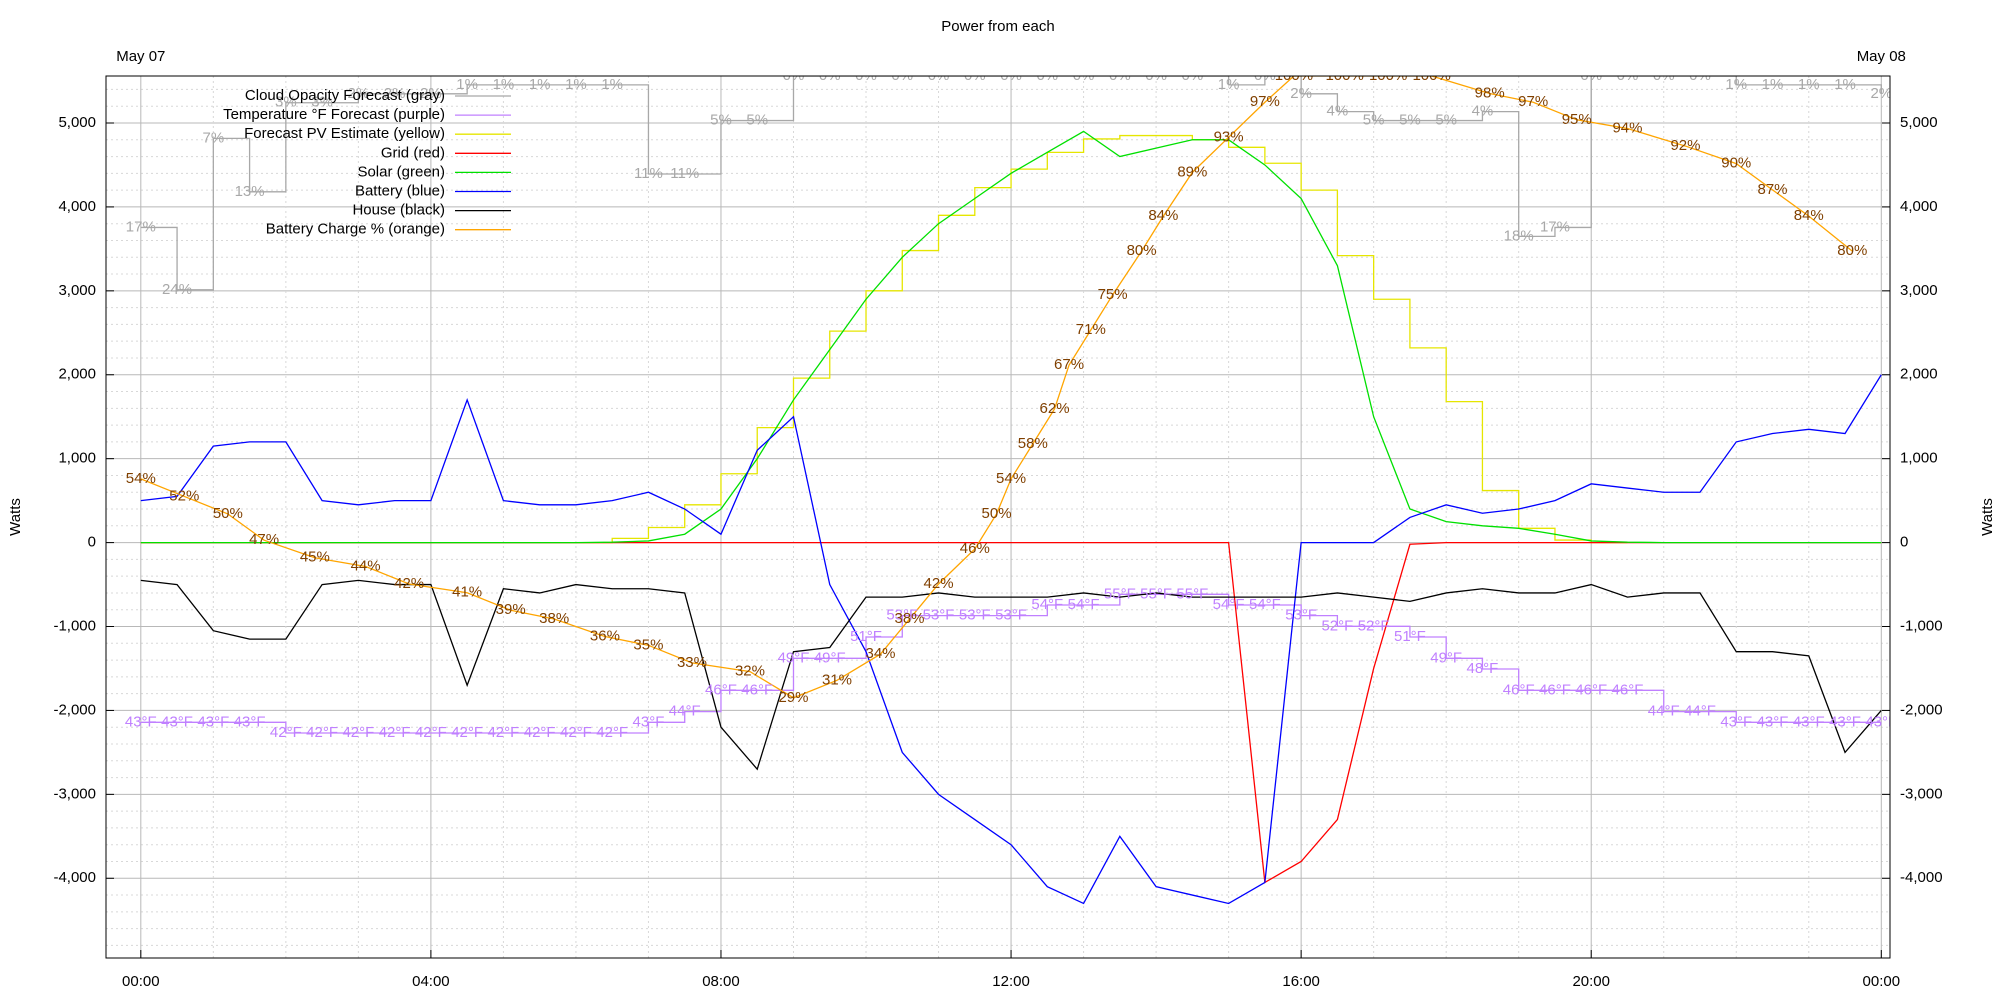  Describe the element at coordinates (92, 542) in the screenshot. I see `y-tick-label: 0` at that location.